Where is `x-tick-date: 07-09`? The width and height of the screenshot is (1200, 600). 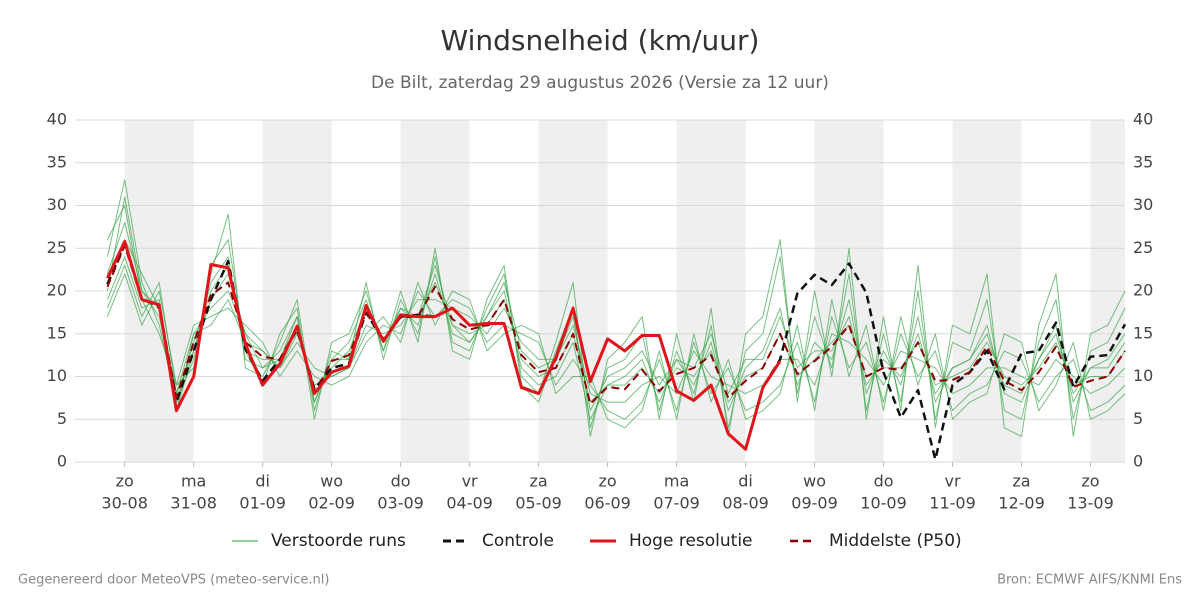 x-tick-date: 07-09 is located at coordinates (676, 503).